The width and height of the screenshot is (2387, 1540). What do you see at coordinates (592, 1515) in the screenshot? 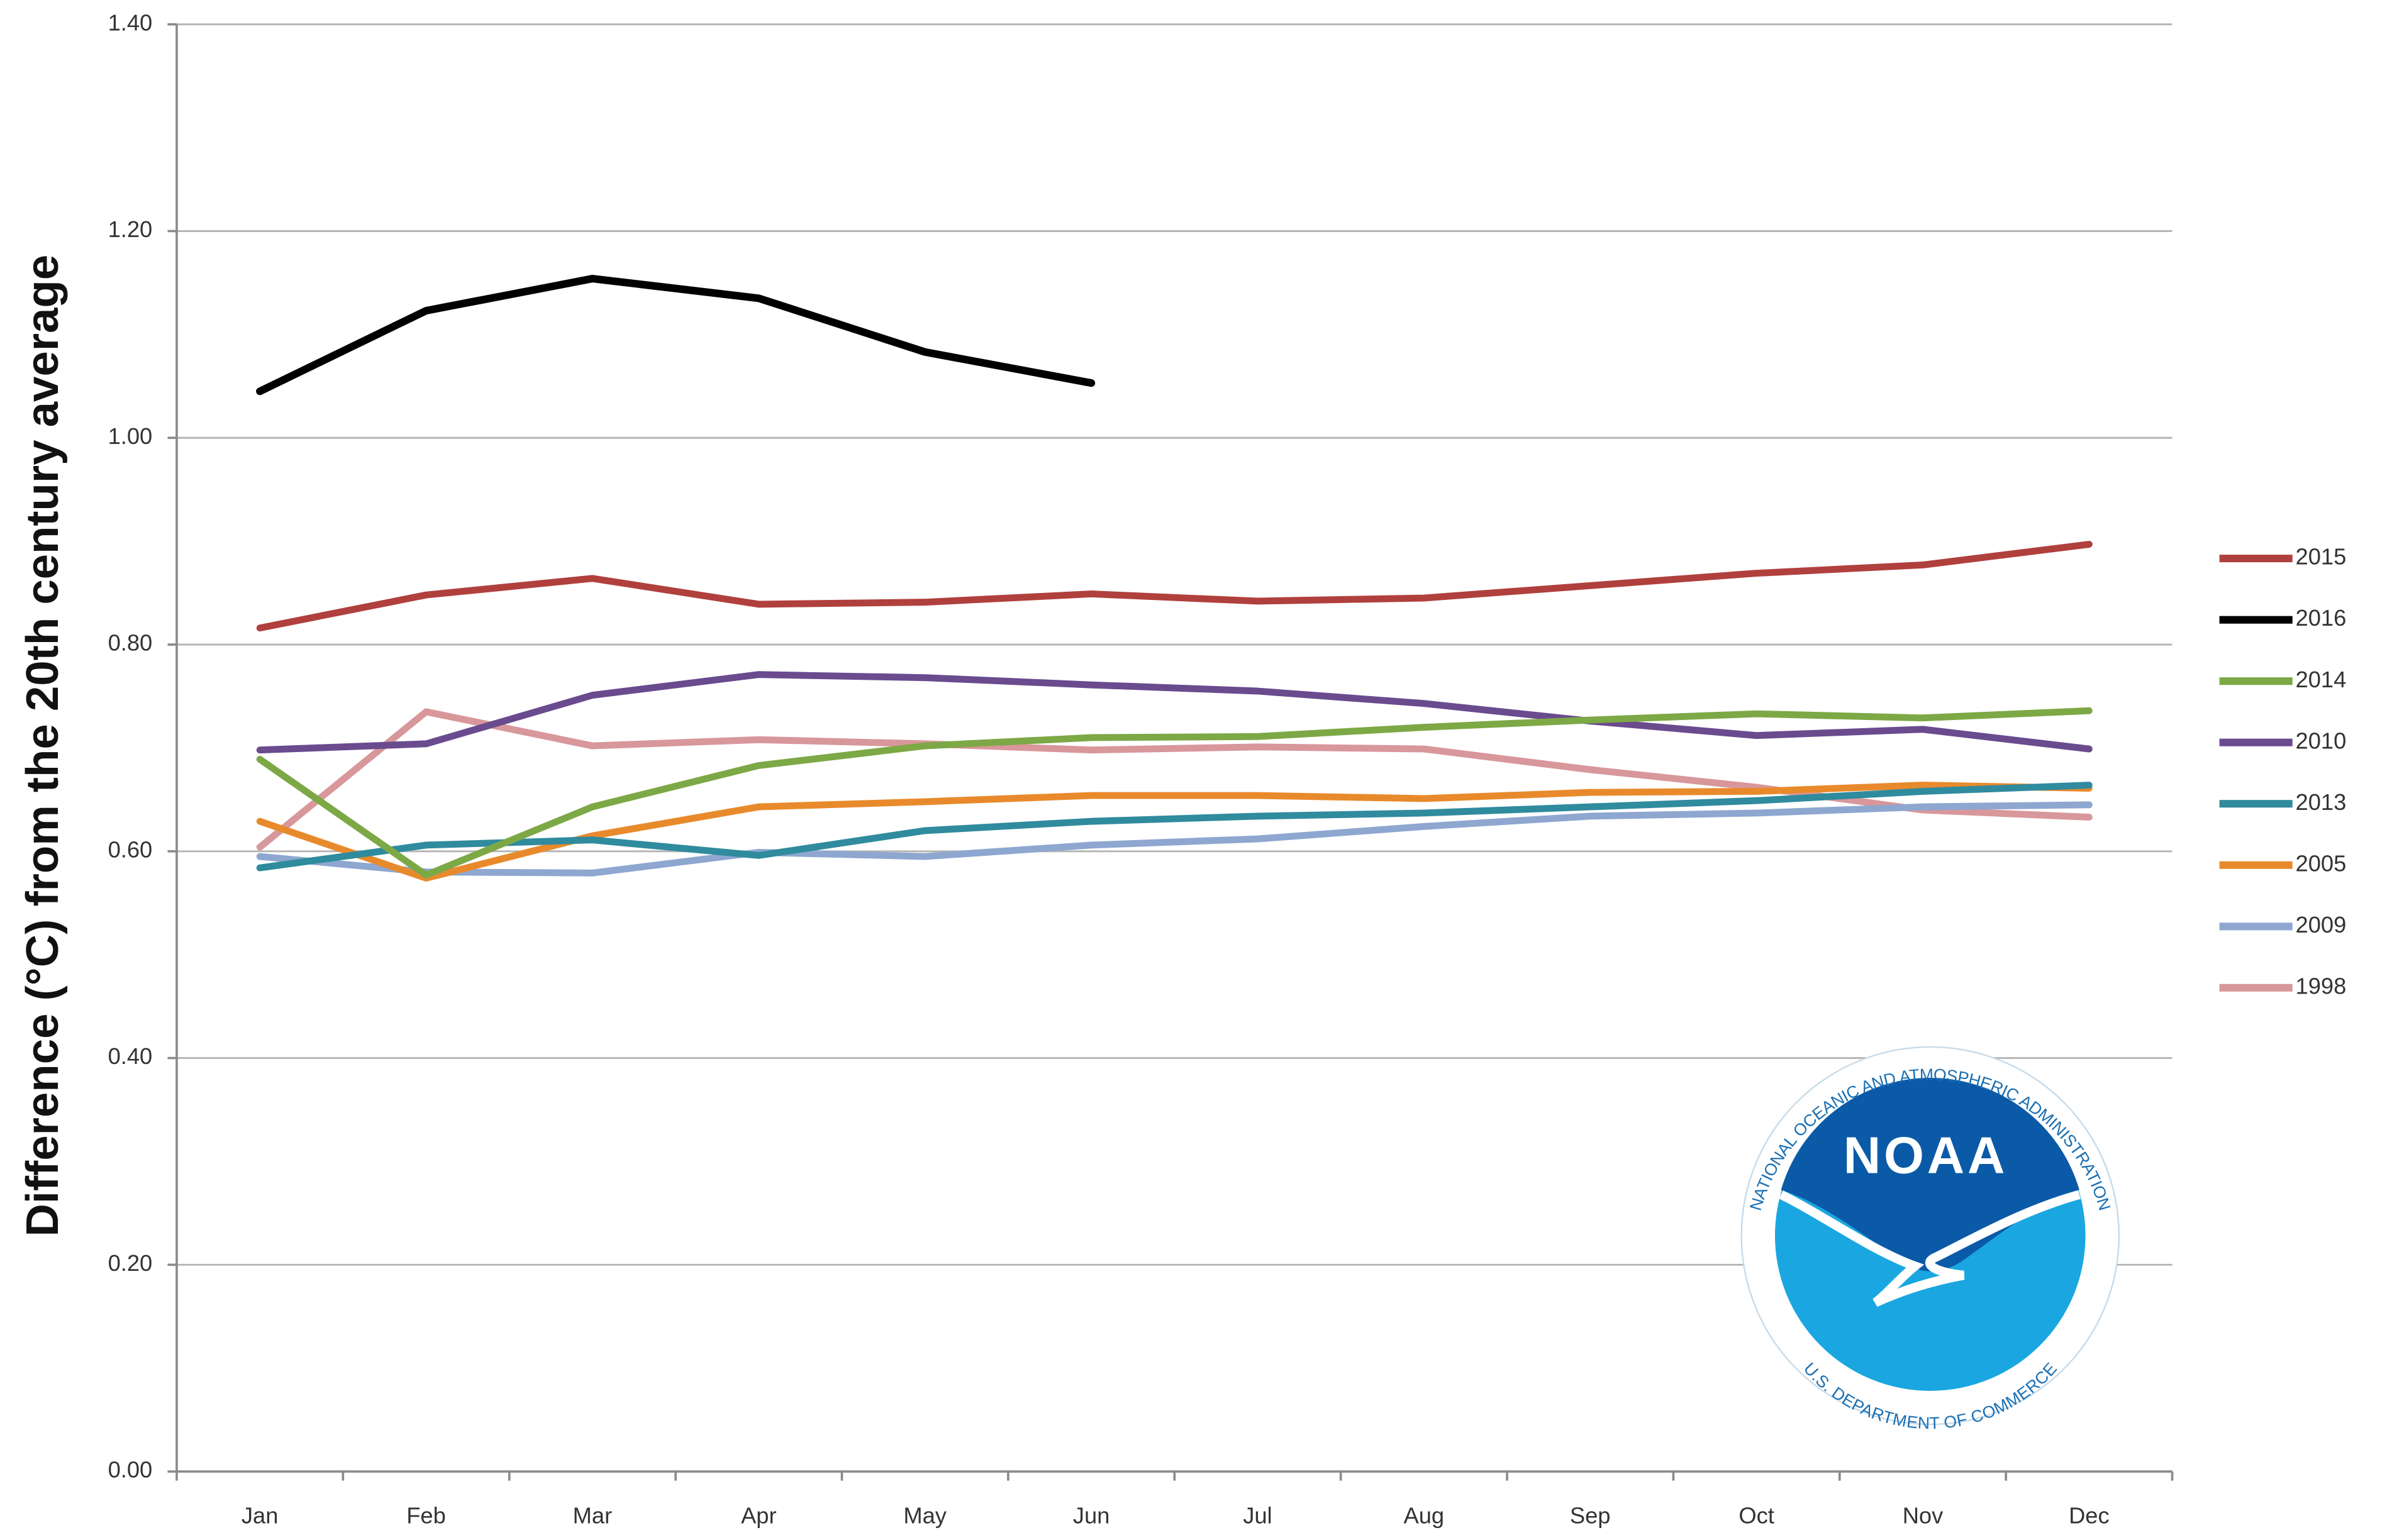
I see `x-tick-label: Mar` at bounding box center [592, 1515].